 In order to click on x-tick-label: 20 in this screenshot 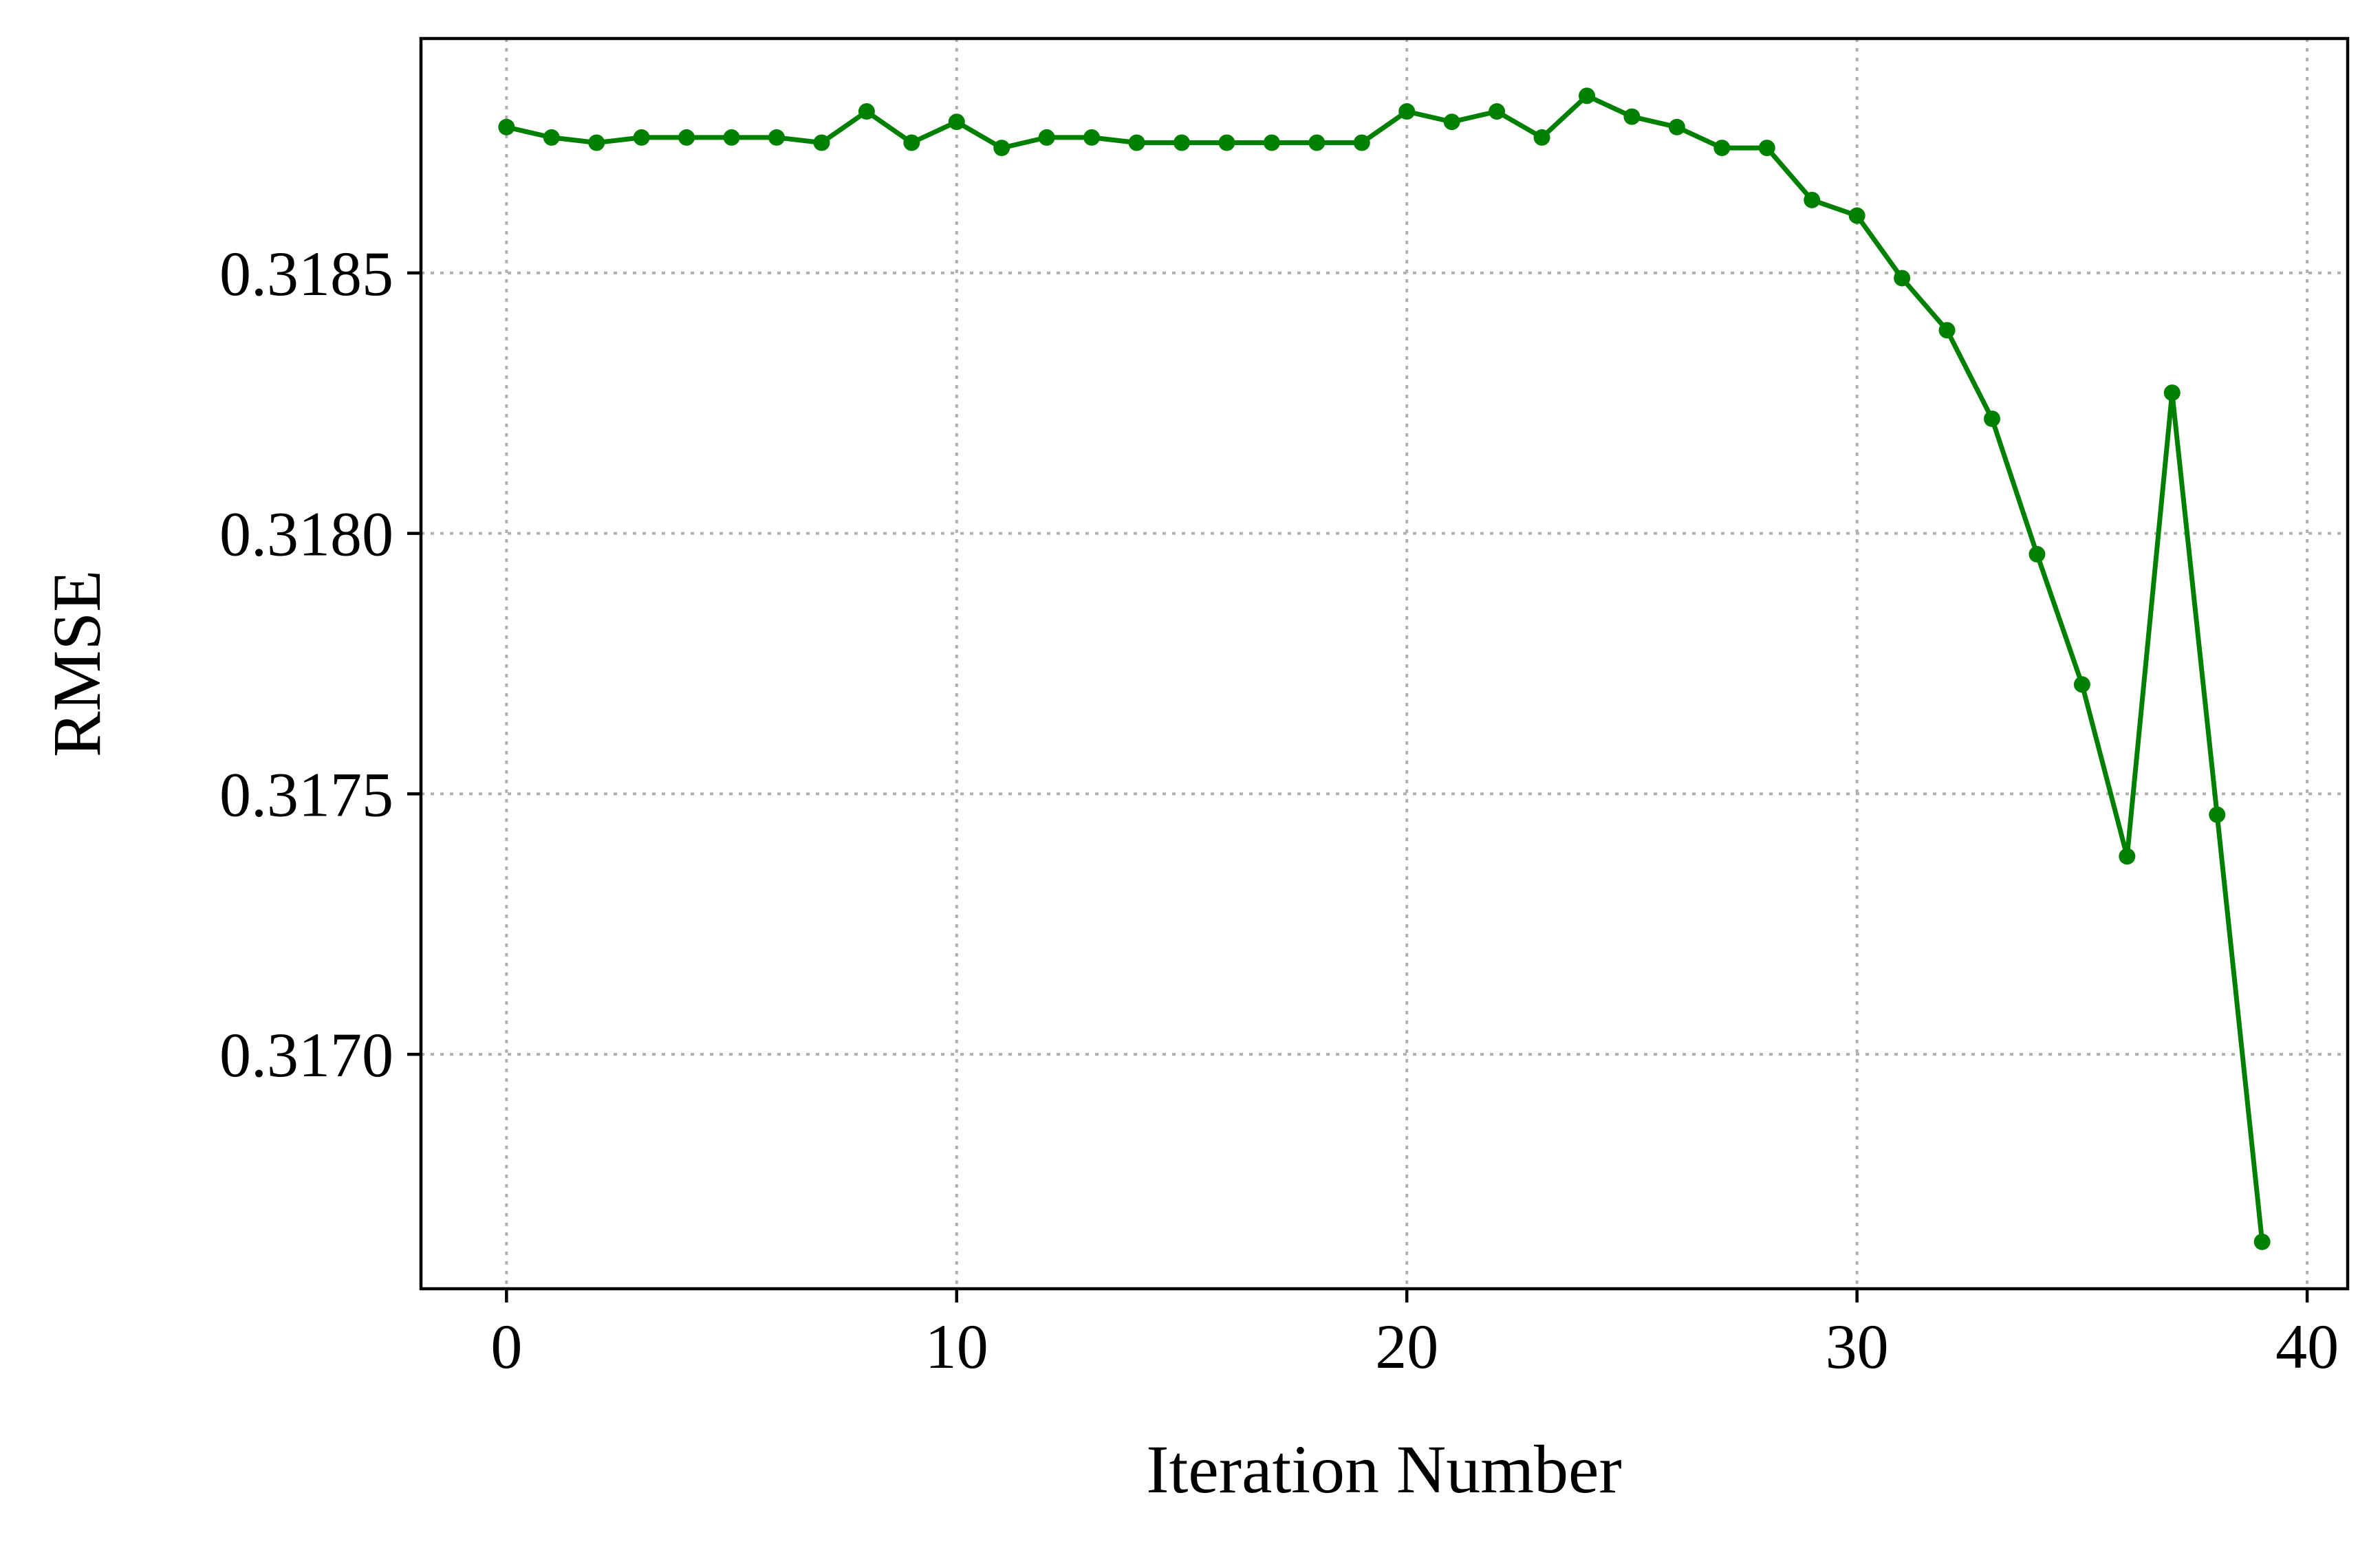, I will do `click(1406, 1346)`.